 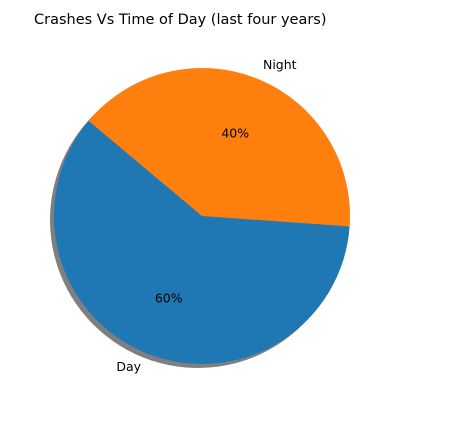 What do you see at coordinates (128, 366) in the screenshot?
I see `slice-label-day: Day` at bounding box center [128, 366].